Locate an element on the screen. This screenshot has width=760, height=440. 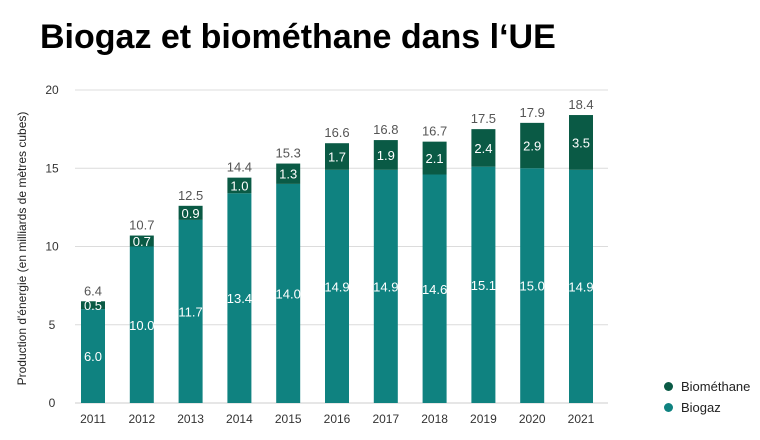
bar-biogaz-2012 is located at coordinates (141, 324).